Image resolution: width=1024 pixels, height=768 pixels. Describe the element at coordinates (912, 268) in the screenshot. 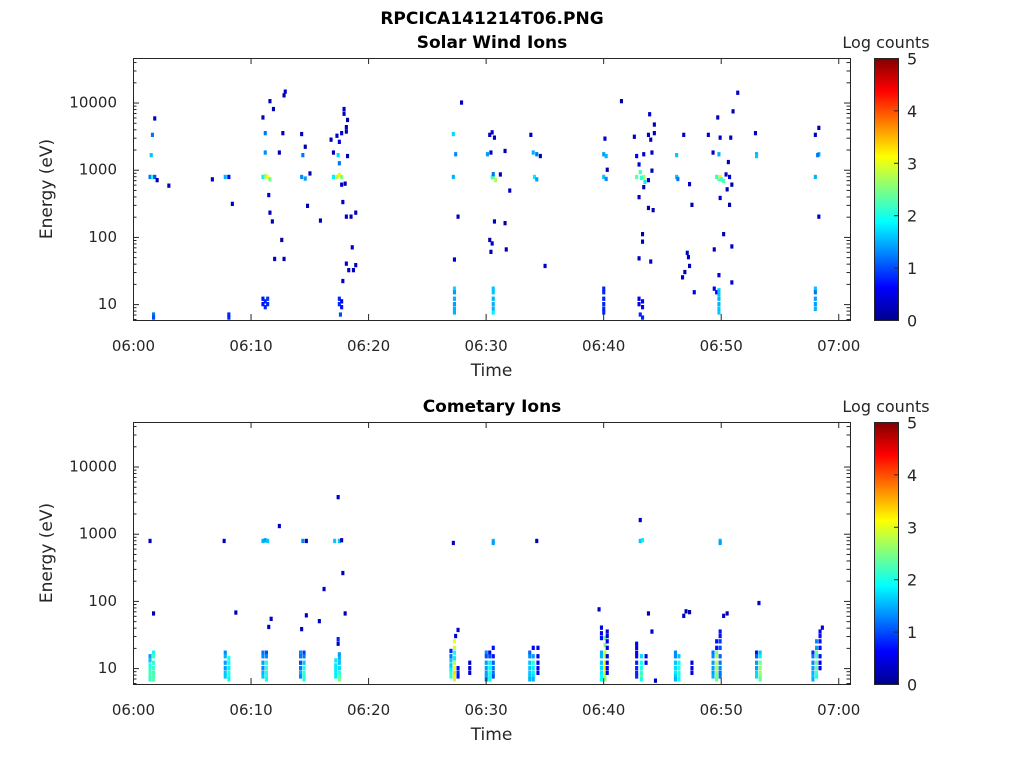

I see `colorbar-tick-label: 1` at that location.